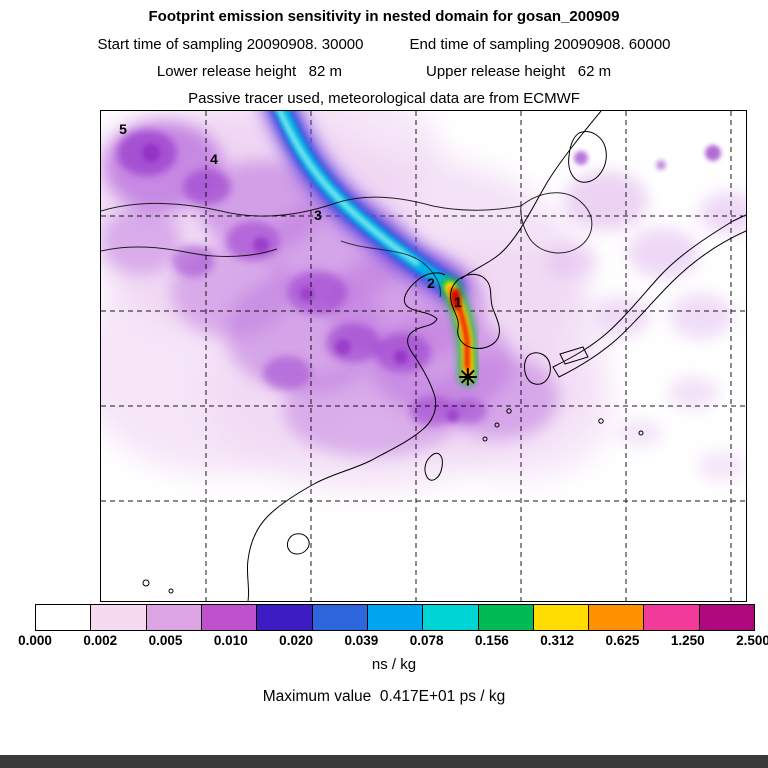 This screenshot has height=768, width=768. What do you see at coordinates (361, 640) in the screenshot?
I see `colorbar-tick-label: 0.039` at bounding box center [361, 640].